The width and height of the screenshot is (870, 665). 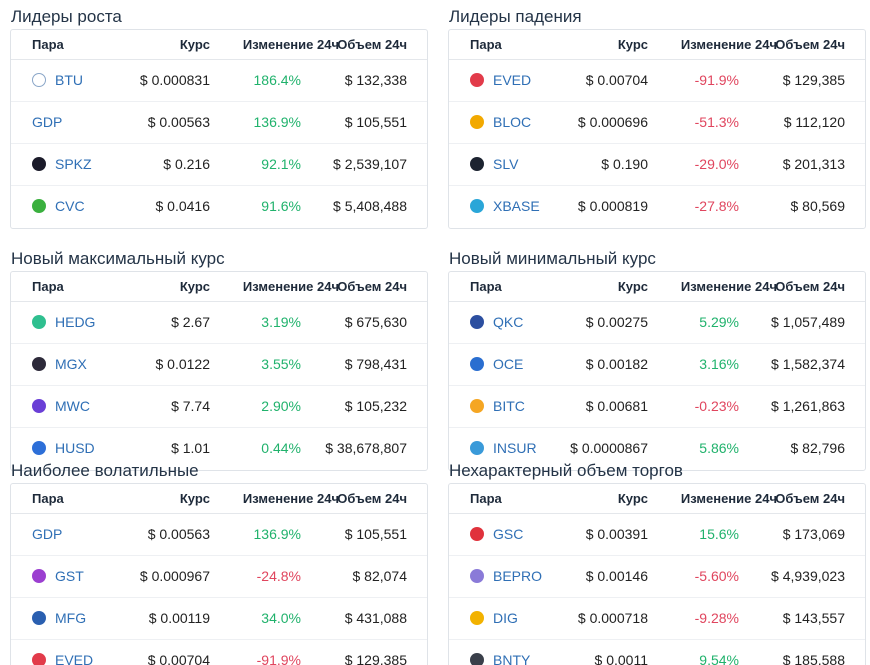 I want to click on xbase-icon, so click(x=477, y=206).